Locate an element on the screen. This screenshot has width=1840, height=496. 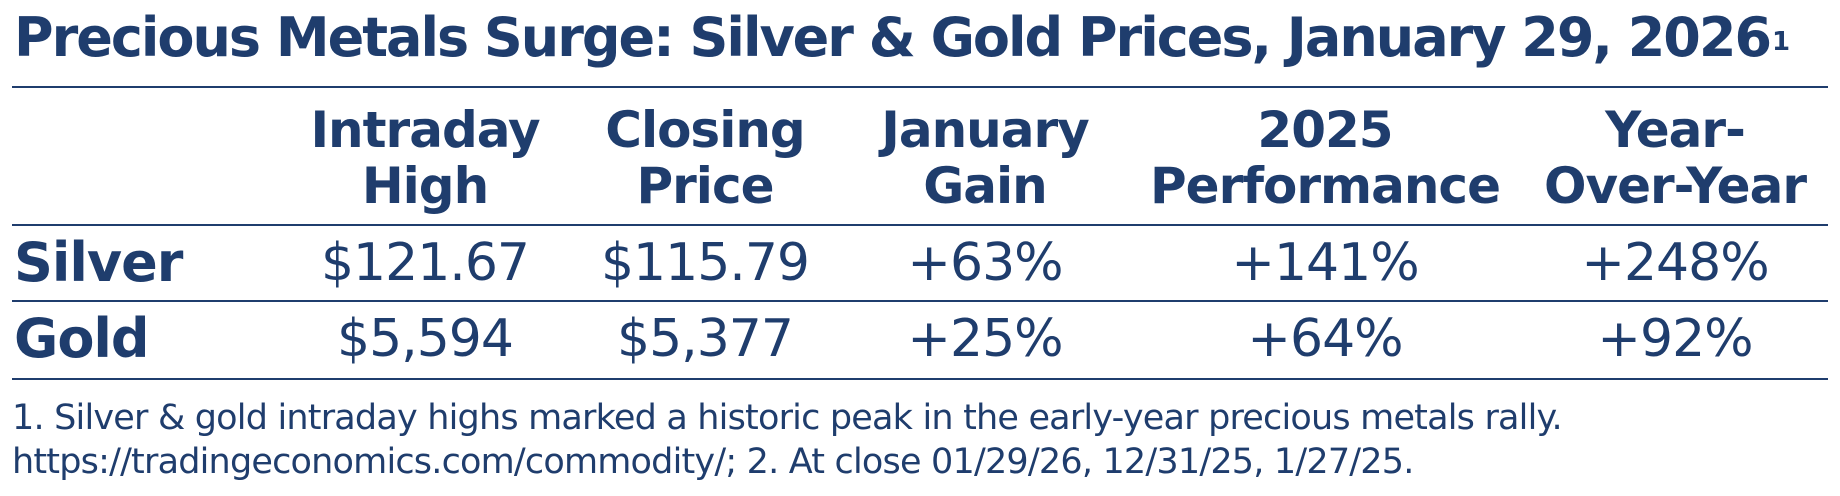
header-closing-price: Closing Price is located at coordinates (705, 158).